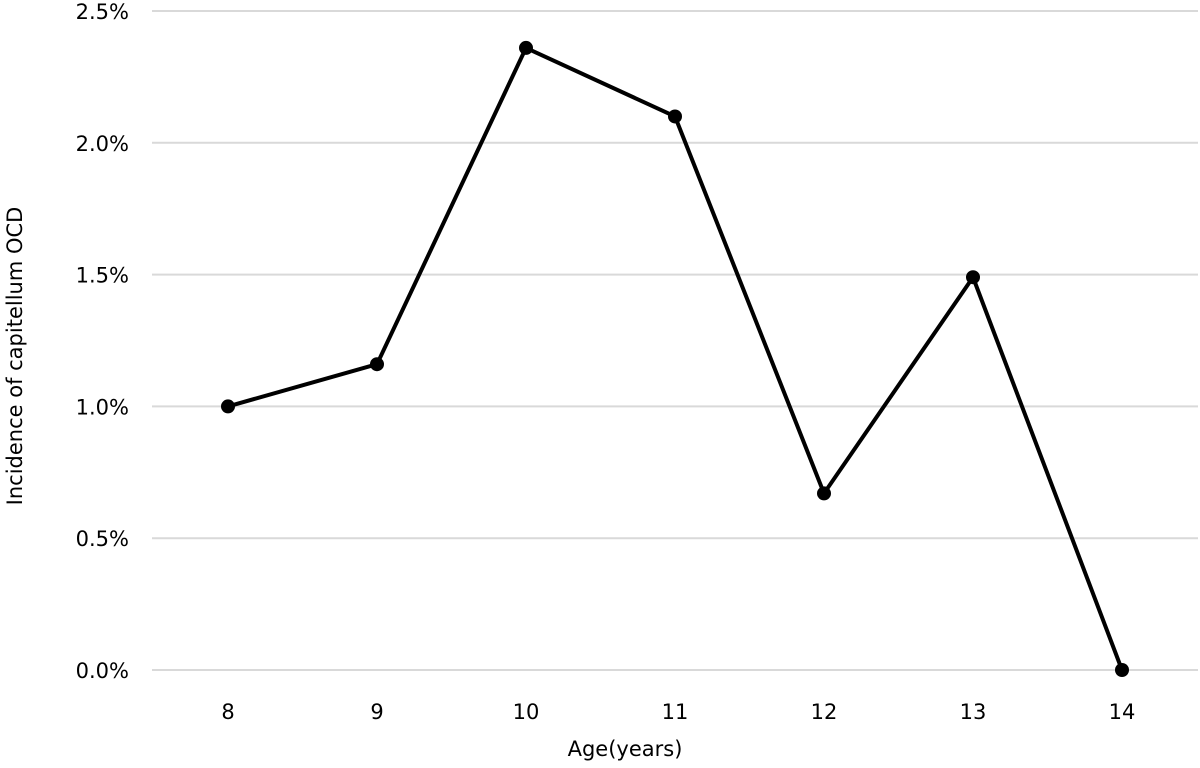  I want to click on y-tick-label: 0.0%, so click(102, 671).